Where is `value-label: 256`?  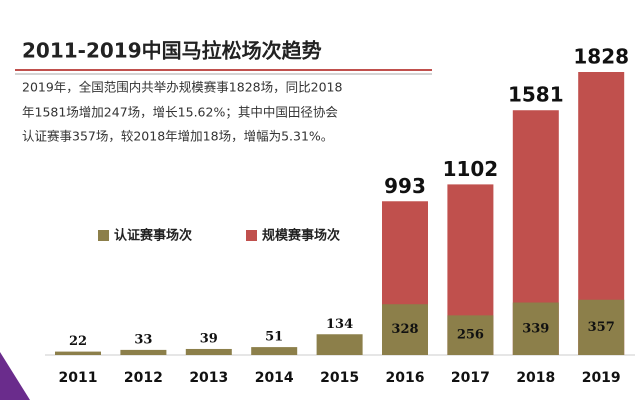
value-label: 256 is located at coordinates (470, 335).